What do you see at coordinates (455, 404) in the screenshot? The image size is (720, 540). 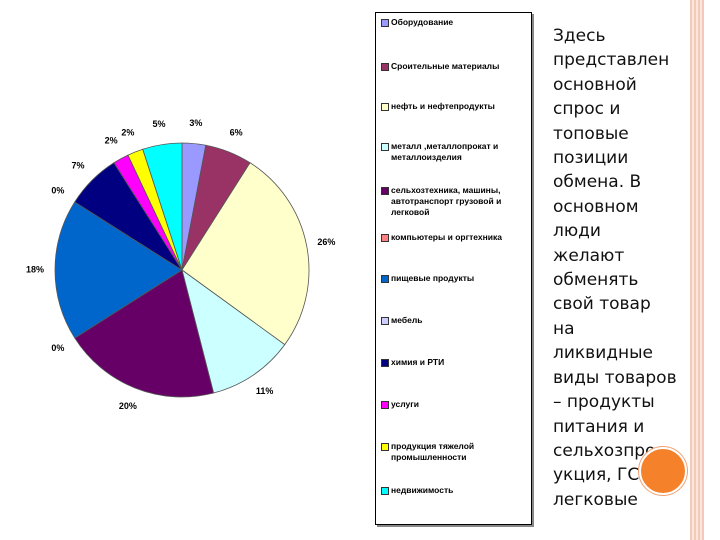 I see `legend-item: услуги` at bounding box center [455, 404].